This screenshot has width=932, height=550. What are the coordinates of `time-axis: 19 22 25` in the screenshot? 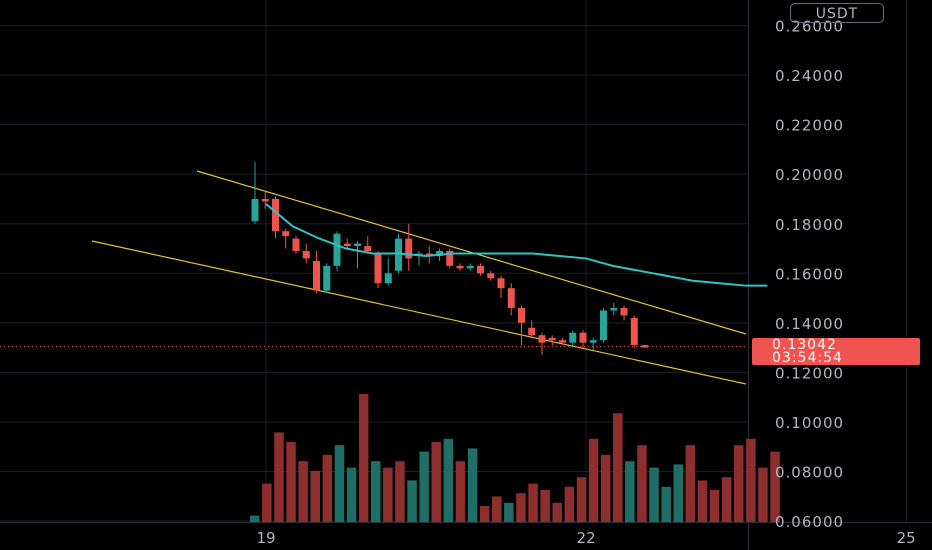 It's located at (585, 538).